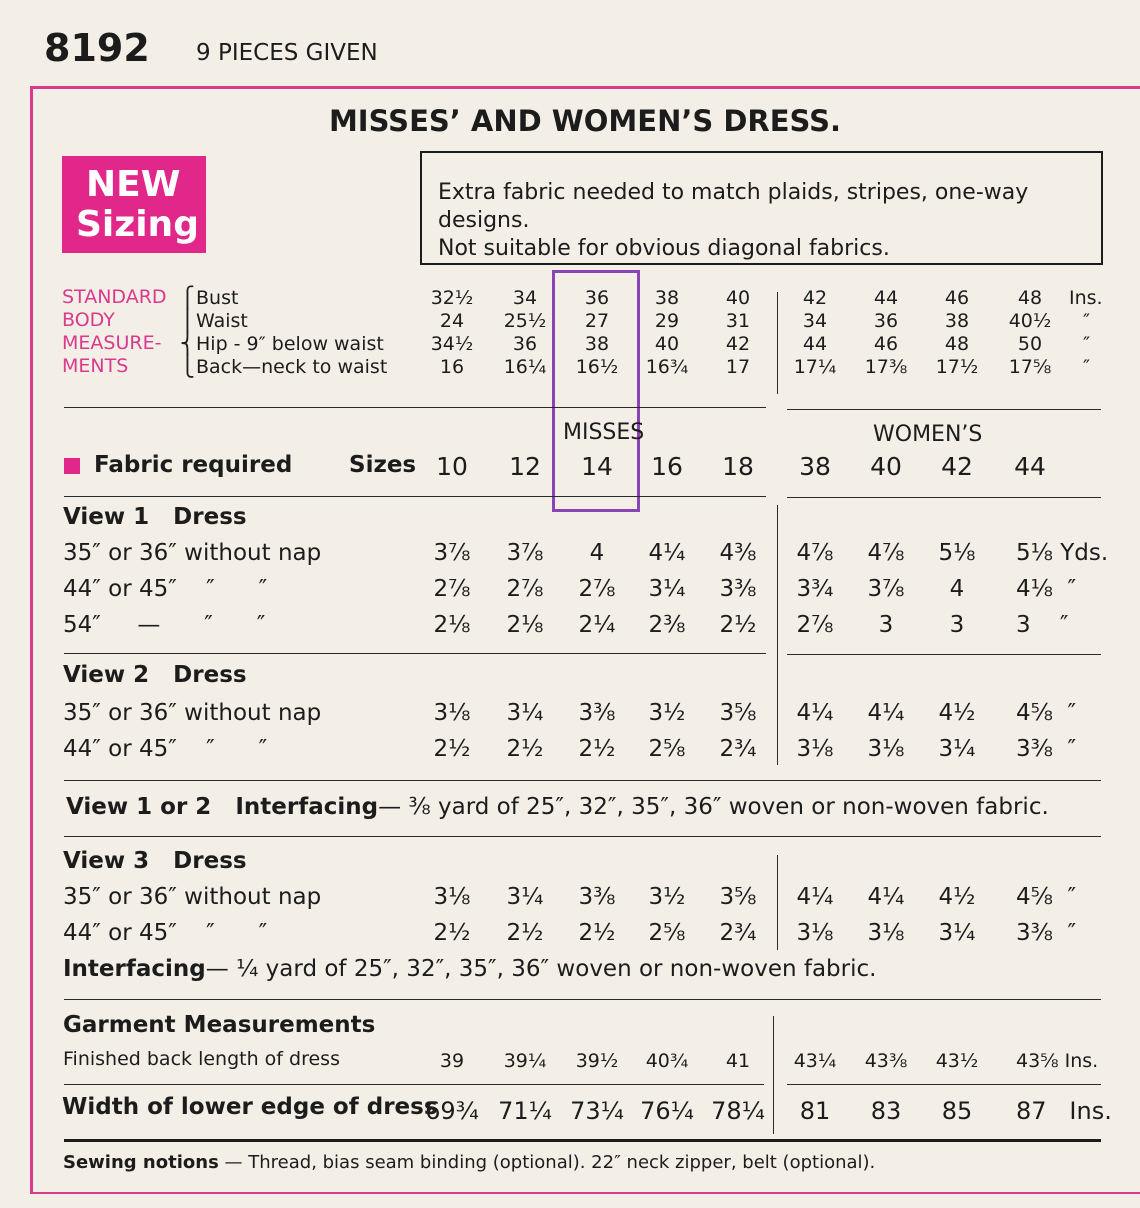  I want to click on yardage-value: 3⅝, so click(738, 897).